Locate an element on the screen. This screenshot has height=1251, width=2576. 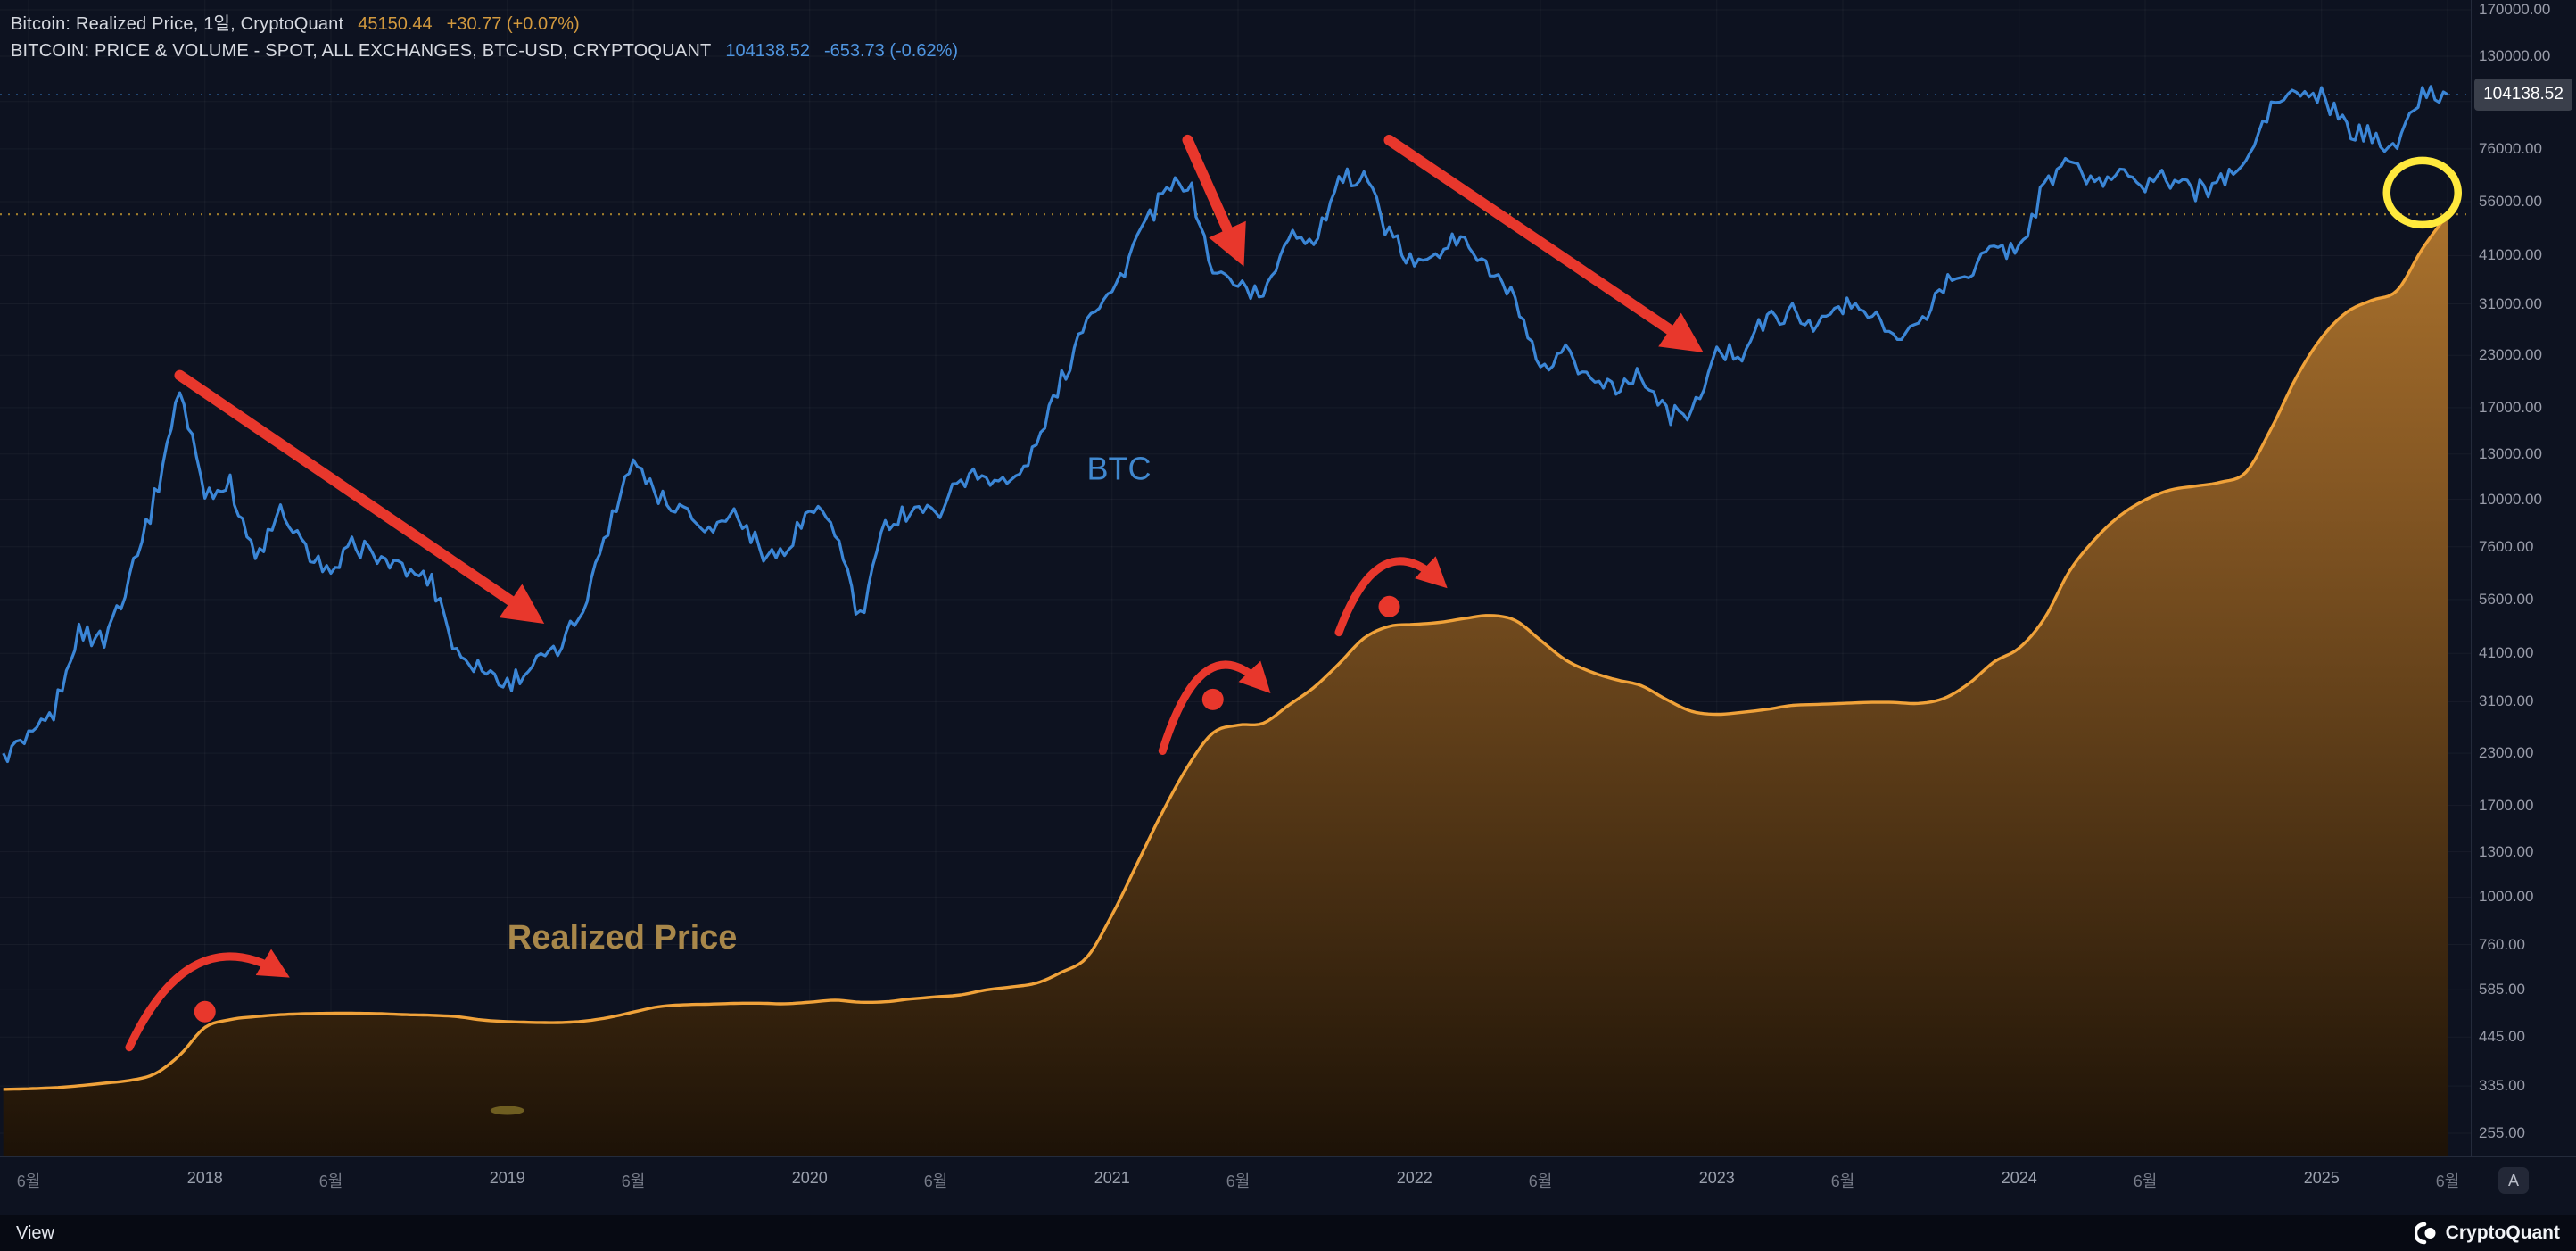
legend-realized-change: +30.77 (+0.07%) is located at coordinates (513, 24).